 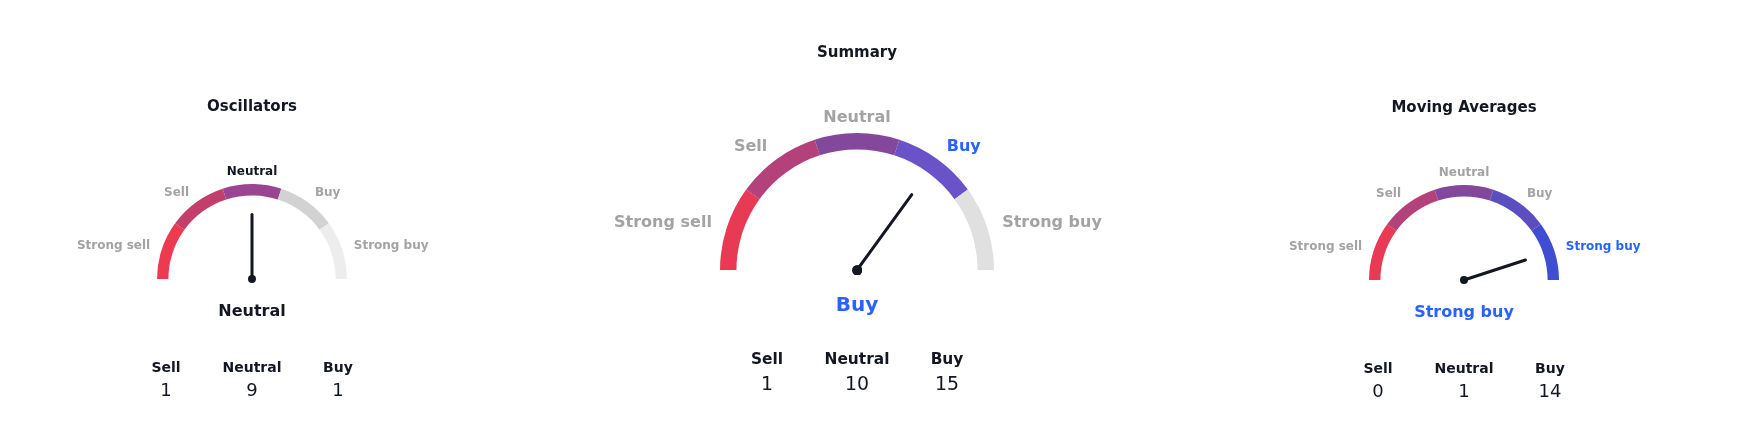 What do you see at coordinates (856, 383) in the screenshot?
I see `data-label: 10` at bounding box center [856, 383].